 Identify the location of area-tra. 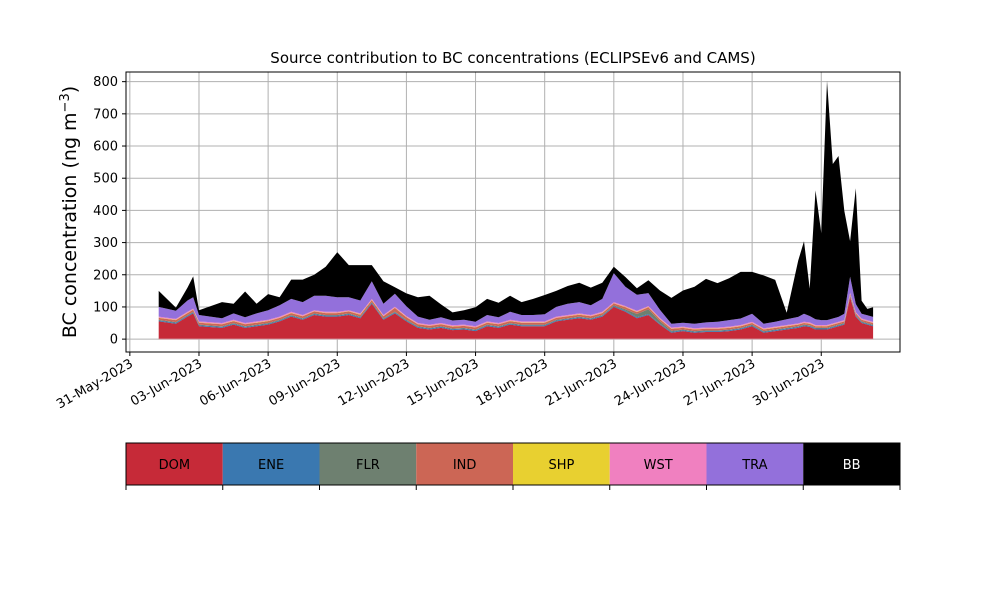
(516, 301).